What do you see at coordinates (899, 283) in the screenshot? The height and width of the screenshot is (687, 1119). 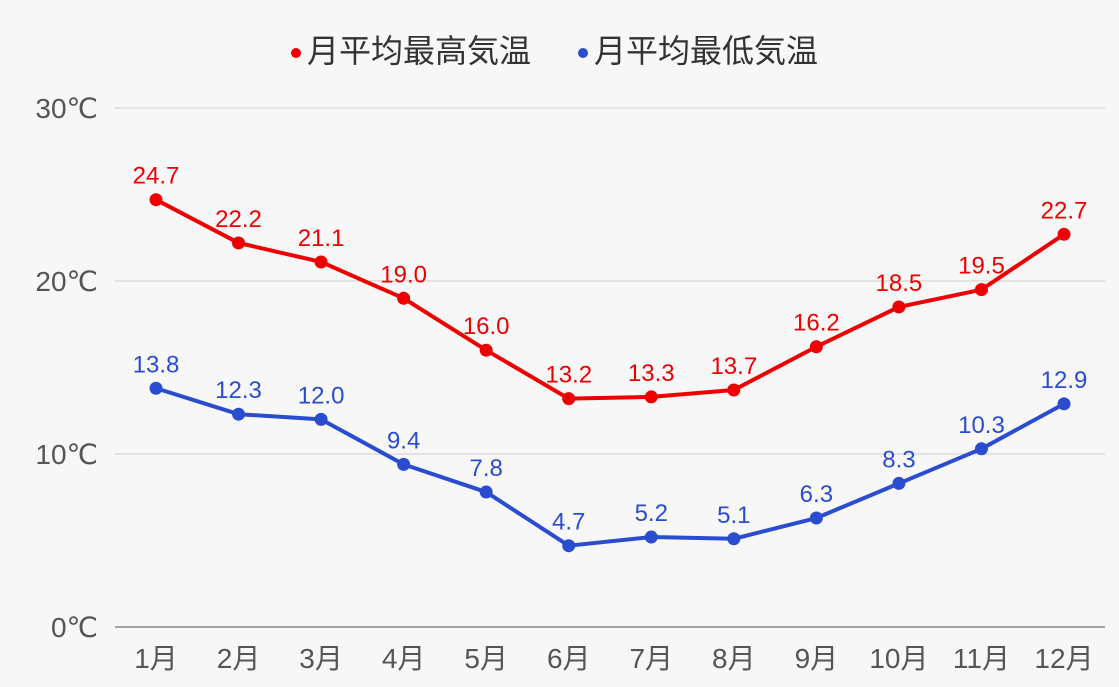 I see `data-label: 18.5` at bounding box center [899, 283].